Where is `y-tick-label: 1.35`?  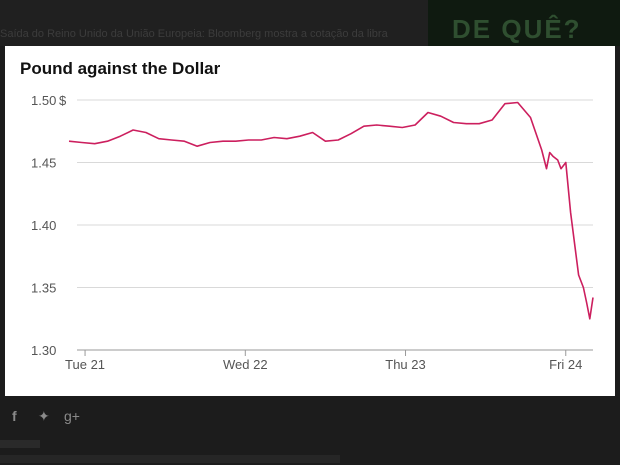
y-tick-label: 1.35 is located at coordinates (43, 288).